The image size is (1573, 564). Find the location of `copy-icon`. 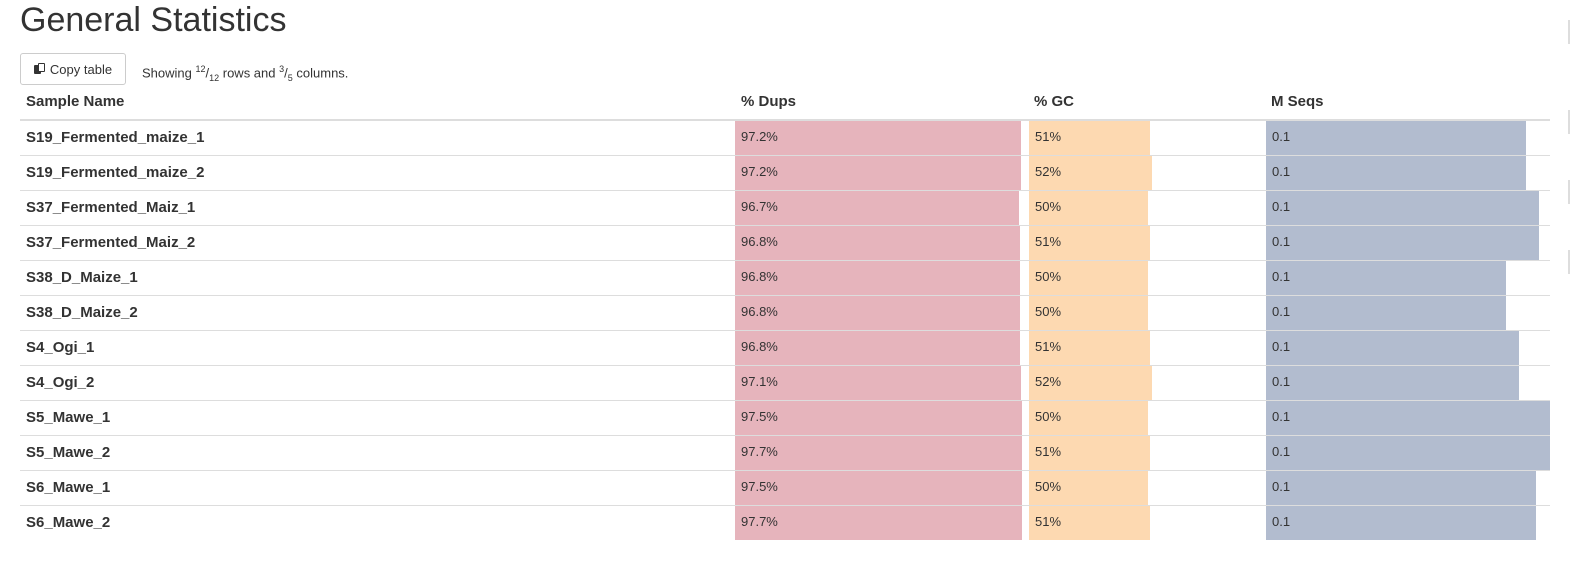

copy-icon is located at coordinates (39, 69).